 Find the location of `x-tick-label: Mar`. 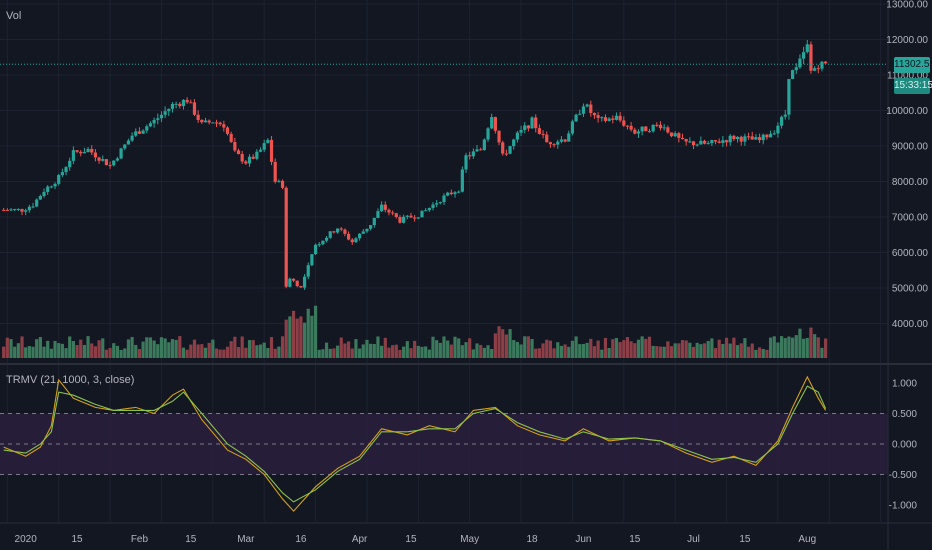

x-tick-label: Mar is located at coordinates (246, 539).